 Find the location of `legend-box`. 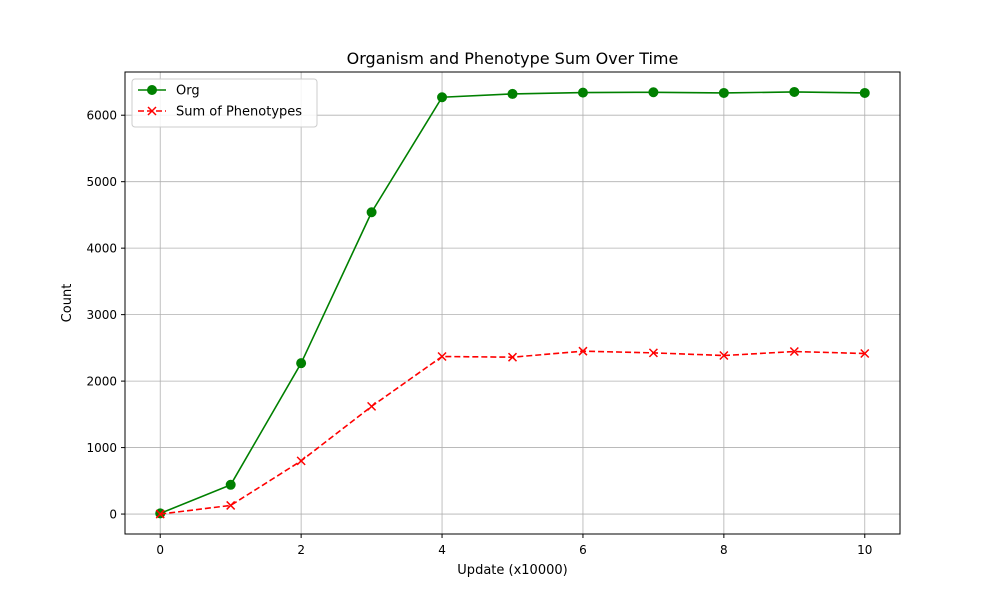

legend-box is located at coordinates (224, 103).